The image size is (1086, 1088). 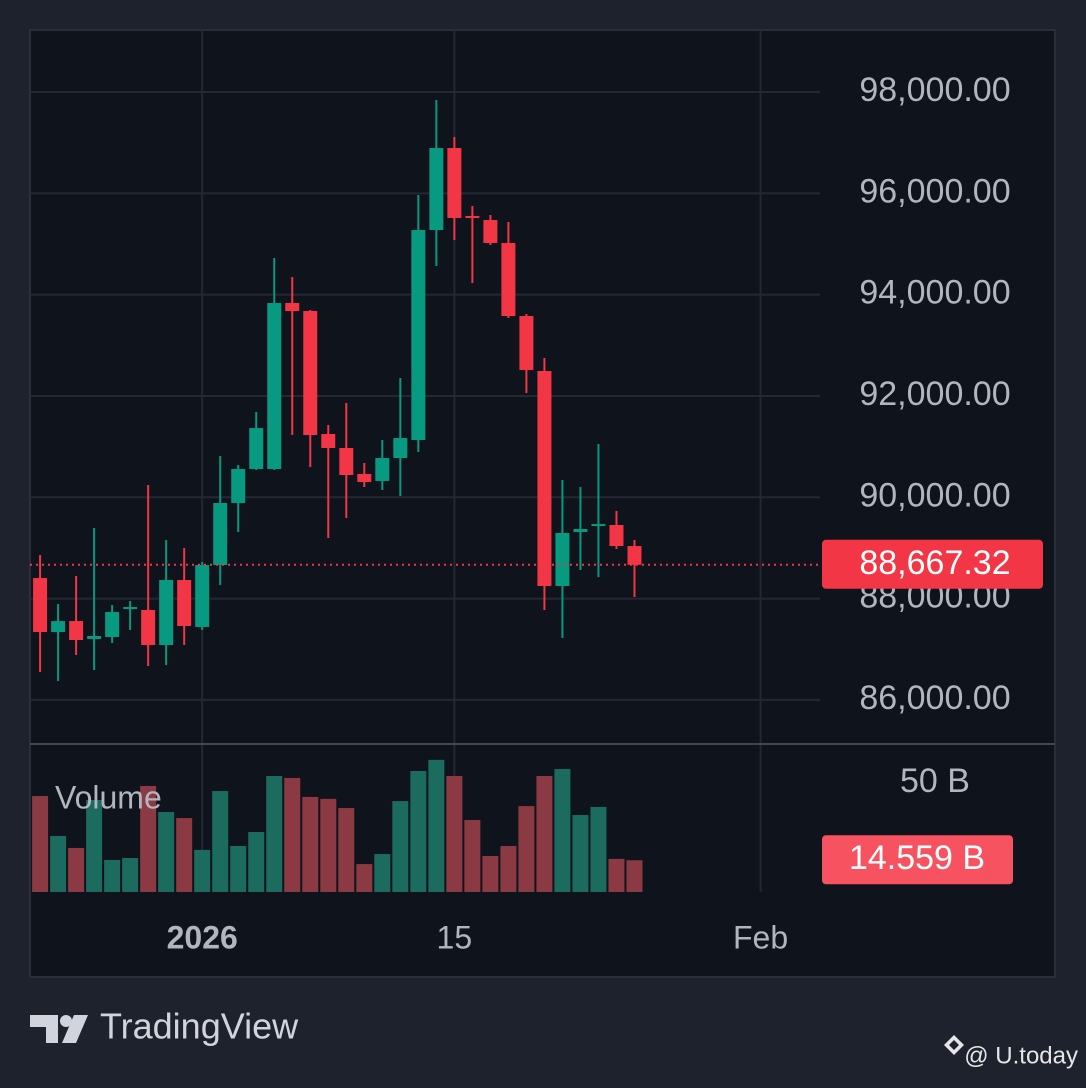 I want to click on last-price-box, so click(x=932, y=564).